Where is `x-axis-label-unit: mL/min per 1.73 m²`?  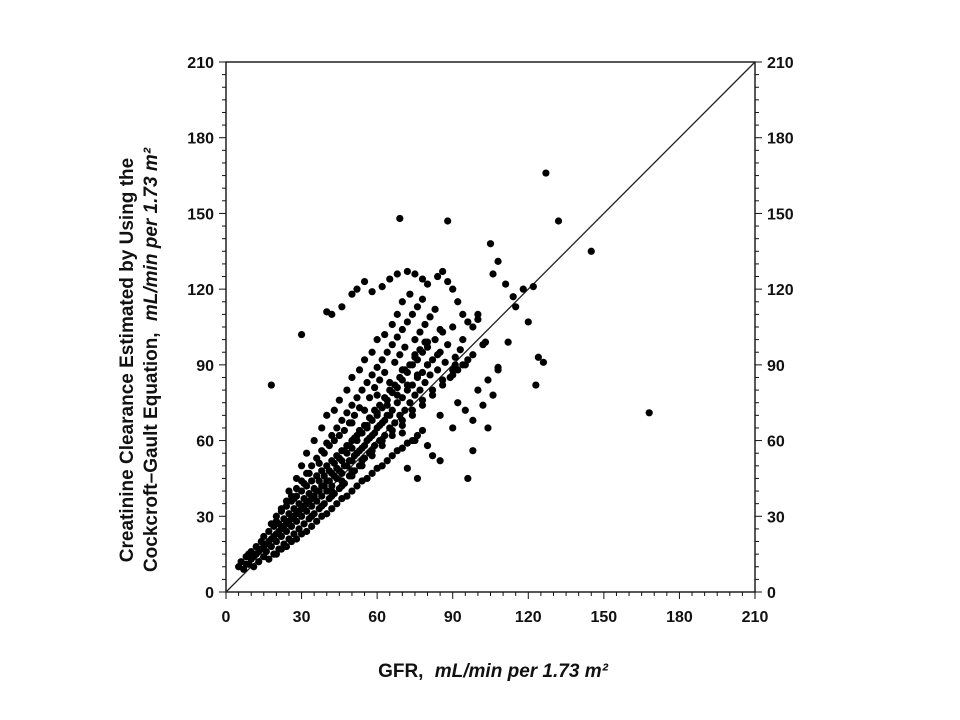 x-axis-label-unit: mL/min per 1.73 m² is located at coordinates (522, 671).